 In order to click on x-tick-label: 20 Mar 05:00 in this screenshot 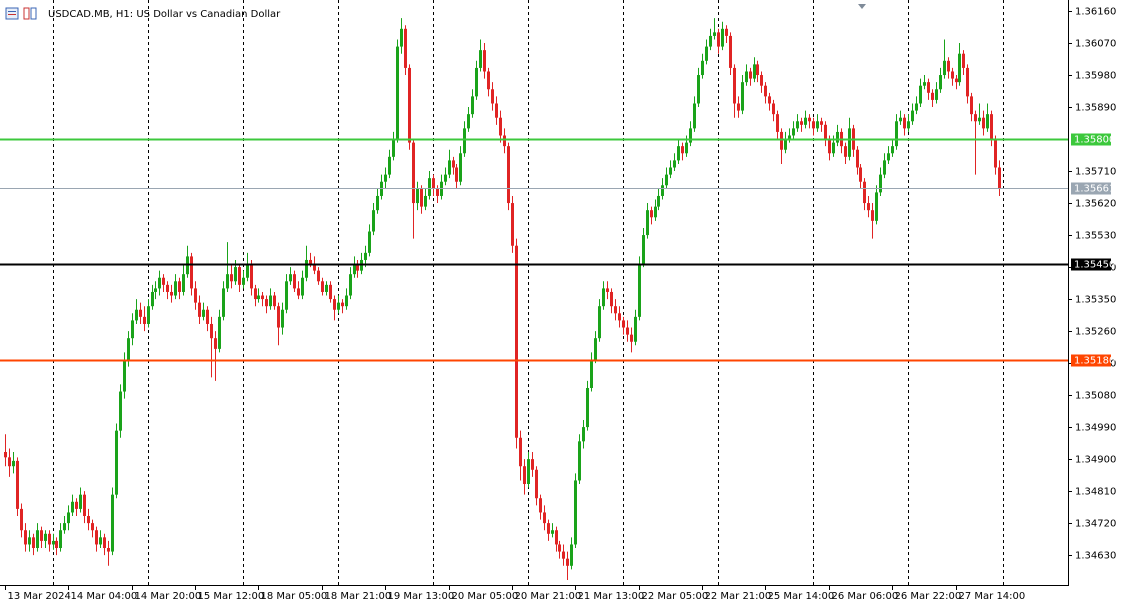, I will do `click(485, 596)`.